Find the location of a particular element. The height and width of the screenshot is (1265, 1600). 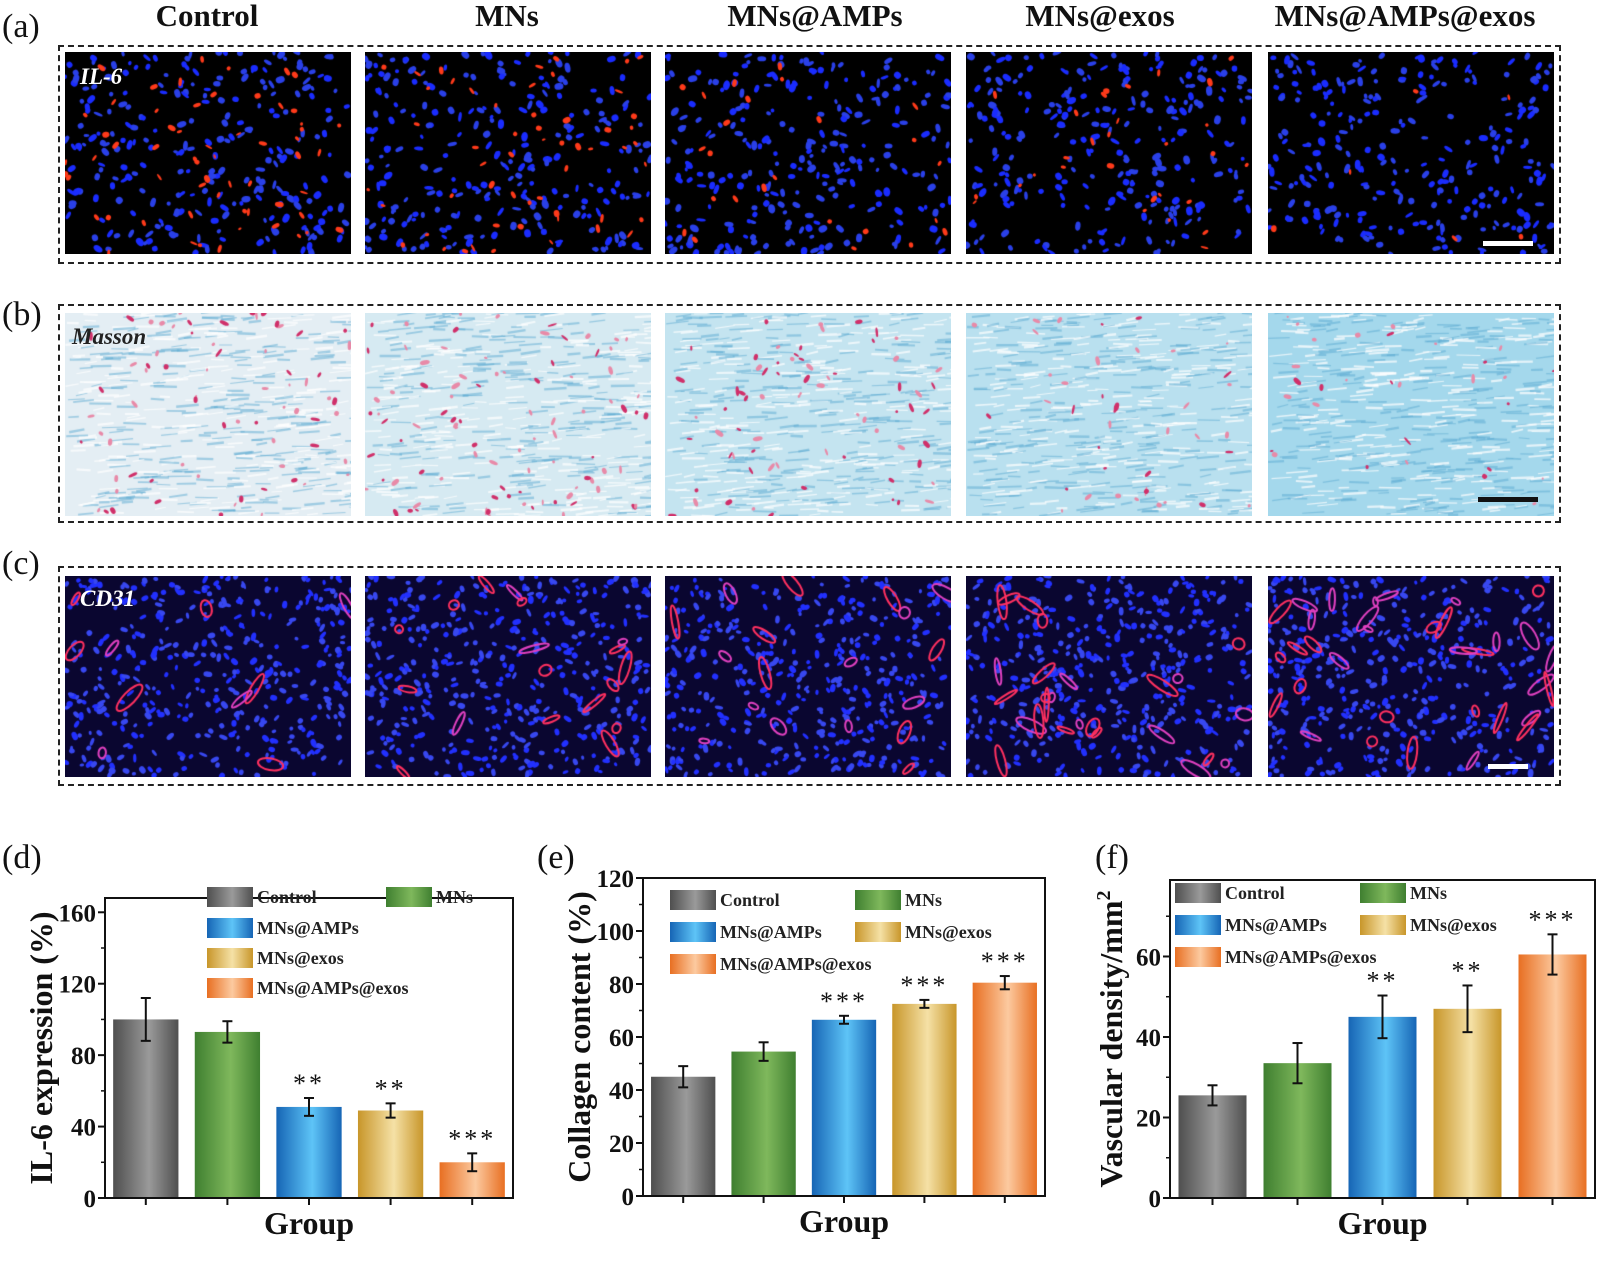

y-axis-label: Collagen content (%) is located at coordinates (579, 1037).